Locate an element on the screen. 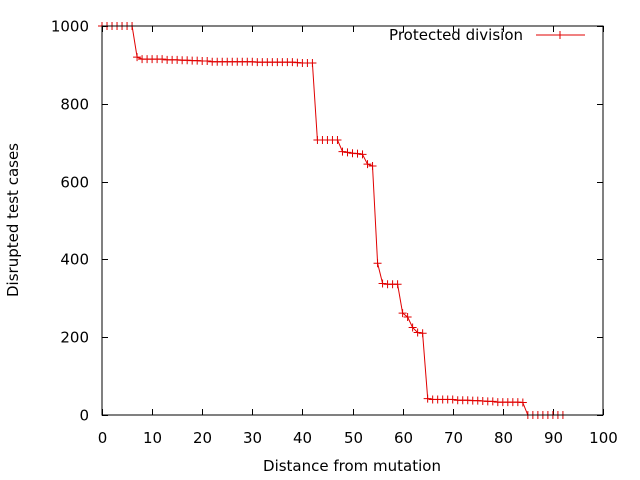 This screenshot has width=640, height=480. x-tick-label: 70 is located at coordinates (453, 438).